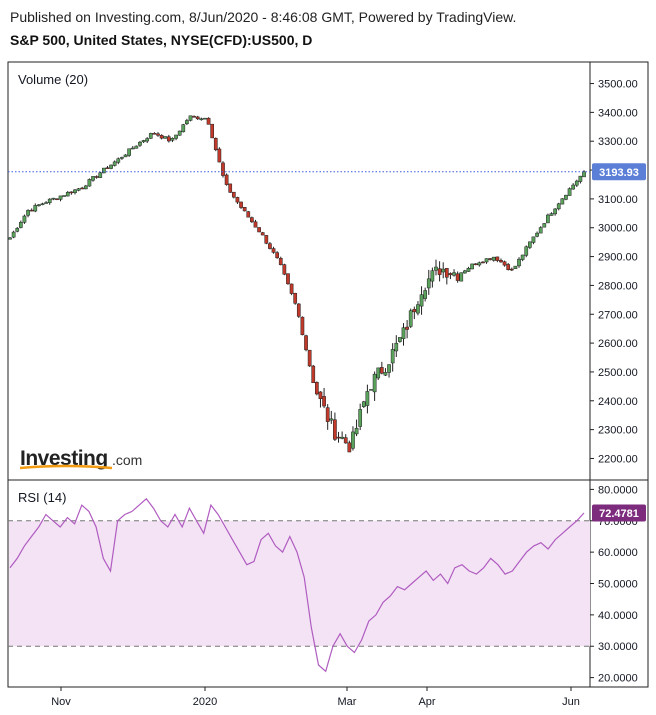  I want to click on last-price-badge-bg, so click(619, 172).